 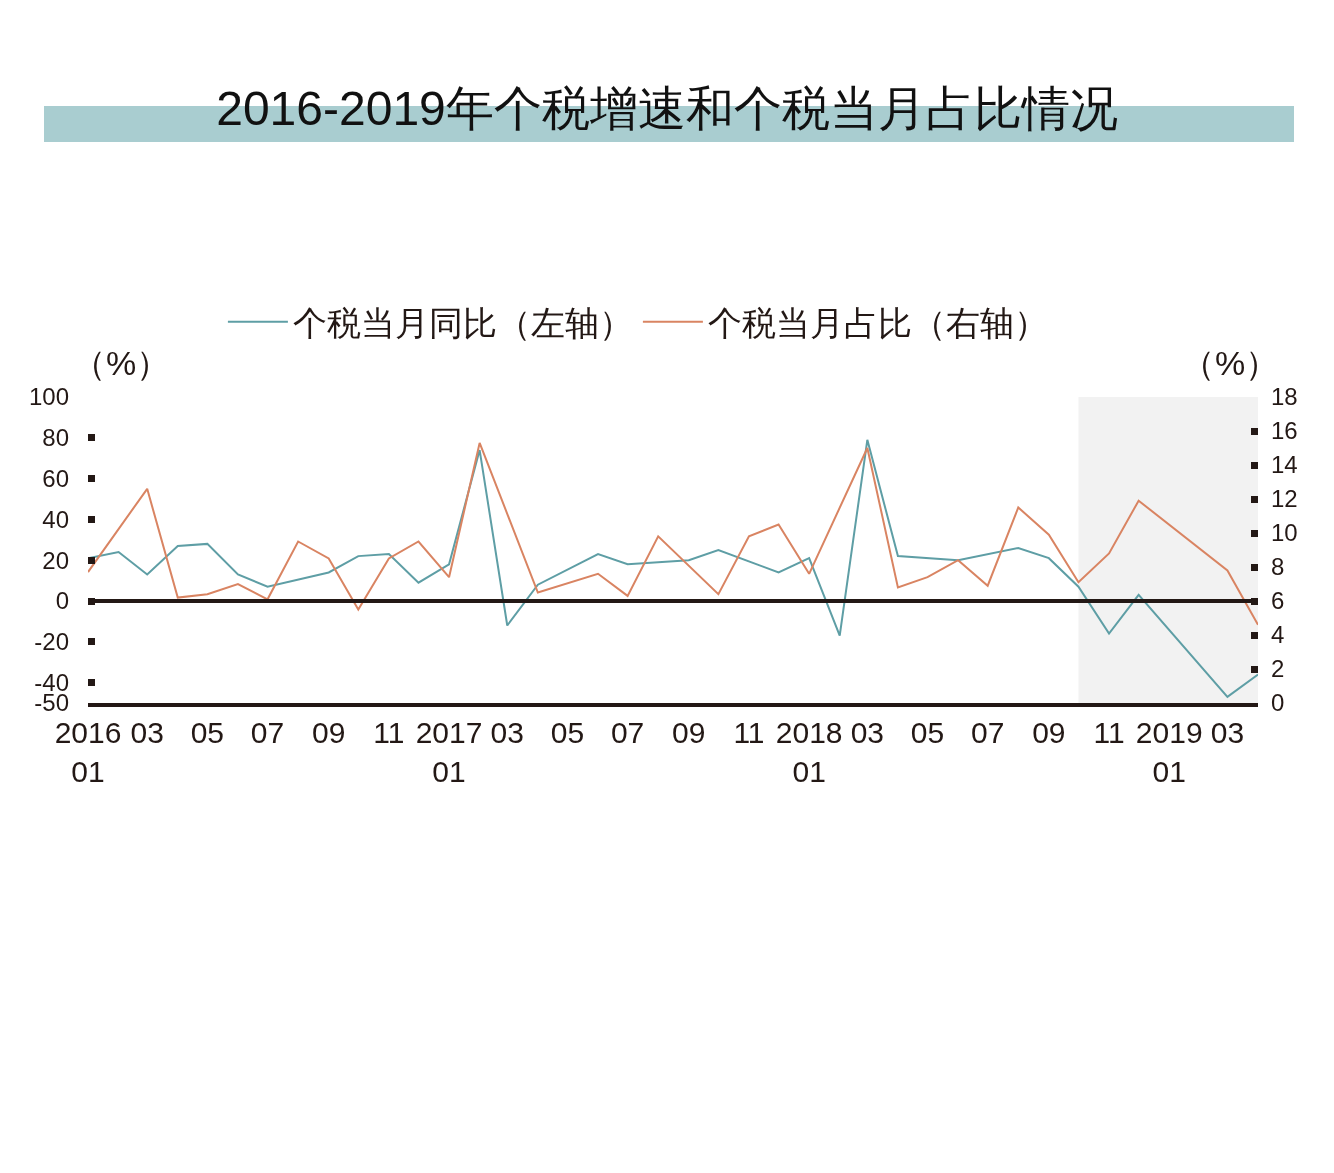 What do you see at coordinates (1284, 533) in the screenshot?
I see `y2-tick-label: 10` at bounding box center [1284, 533].